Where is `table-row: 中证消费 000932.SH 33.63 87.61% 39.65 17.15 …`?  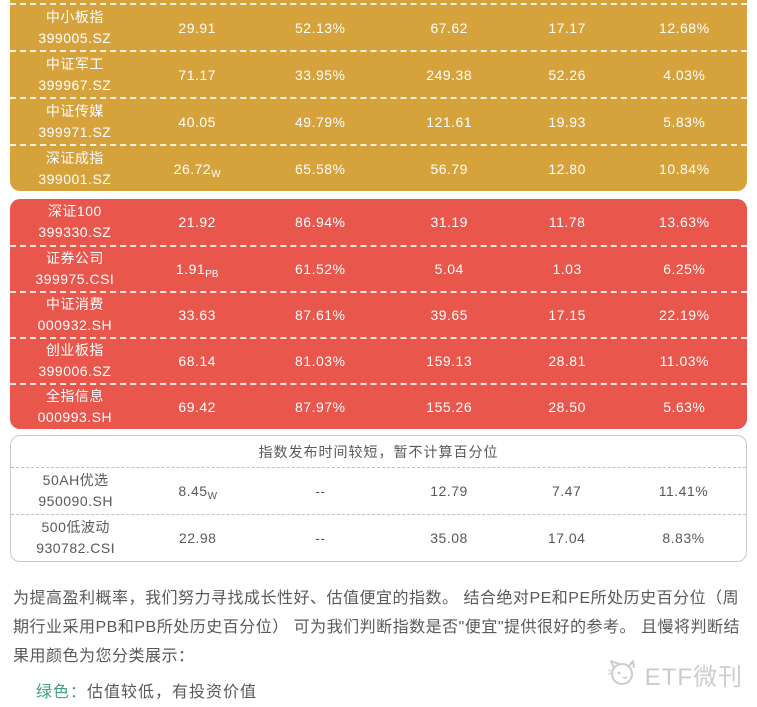
table-row: 中证消费 000932.SH 33.63 87.61% 39.65 17.15 … is located at coordinates (378, 314).